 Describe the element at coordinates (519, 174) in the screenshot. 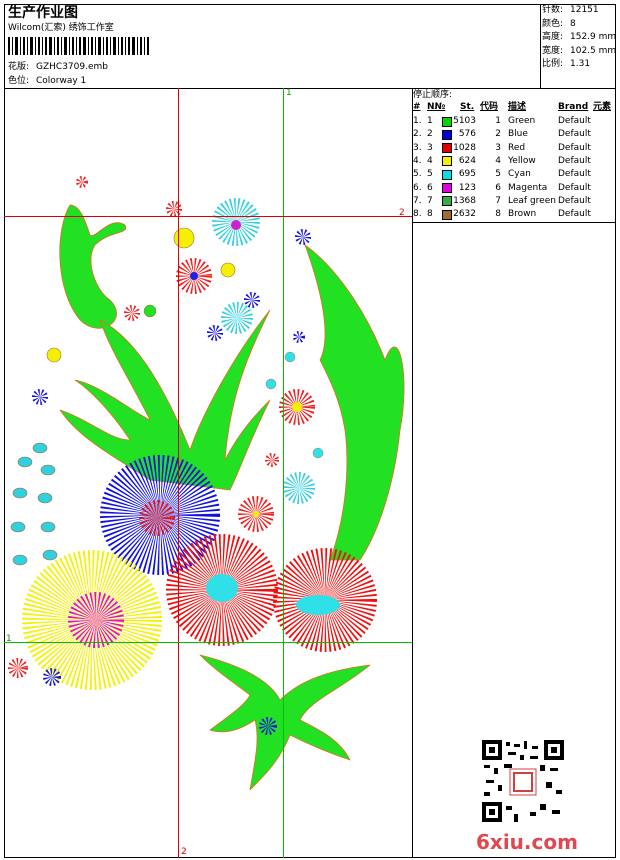

I see `color-description: Cyan` at that location.